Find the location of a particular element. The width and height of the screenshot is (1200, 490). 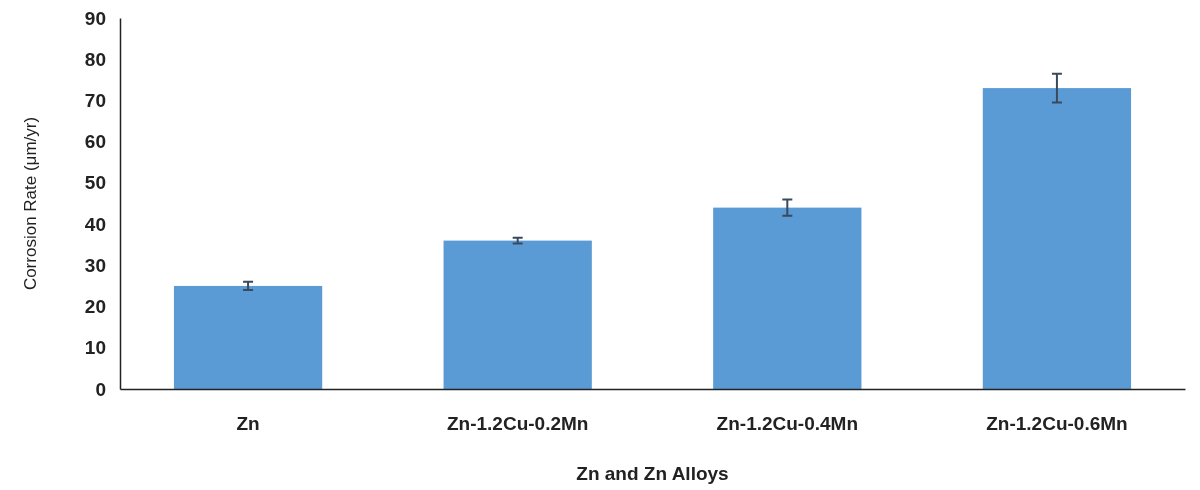

x-axis-title: Zn and Zn Alloys is located at coordinates (652, 473).